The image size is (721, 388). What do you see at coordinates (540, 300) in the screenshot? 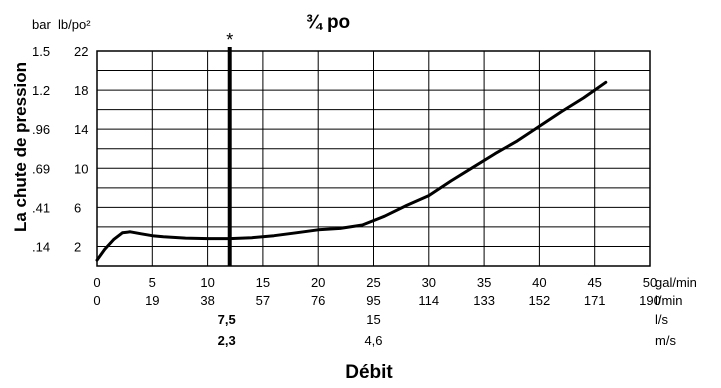
I see `x-tick-label-lpm: 152` at bounding box center [540, 300].